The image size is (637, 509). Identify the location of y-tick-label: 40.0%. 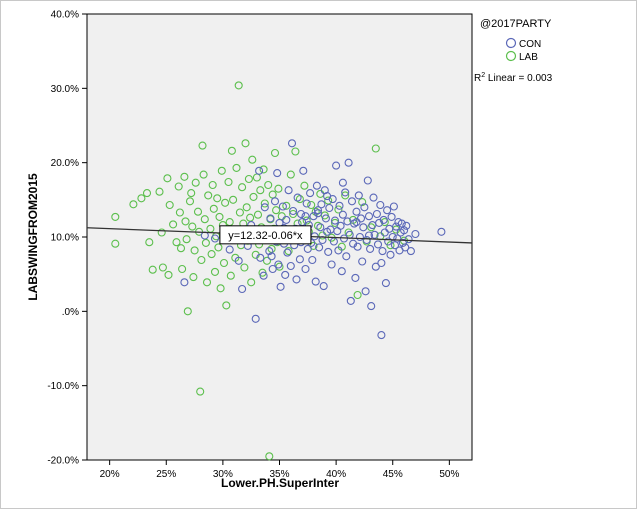
(65, 15).